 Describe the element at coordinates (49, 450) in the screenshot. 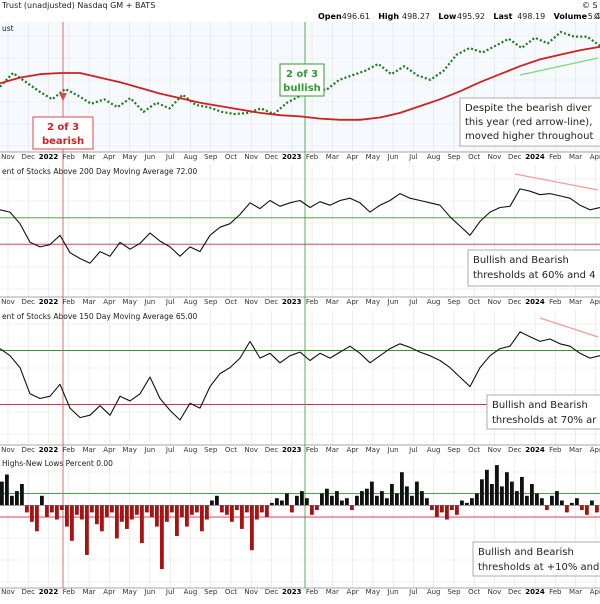

I see `p150-month-tick: 2022` at that location.